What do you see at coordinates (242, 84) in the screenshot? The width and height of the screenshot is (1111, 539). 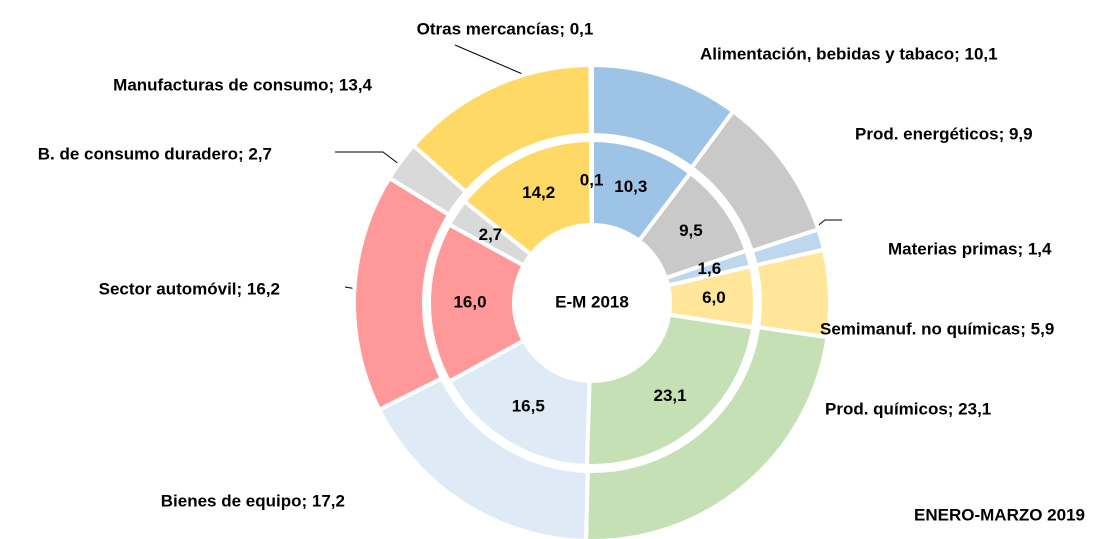 I see `slice-label: Manufacturas de consumo; 13,4` at bounding box center [242, 84].